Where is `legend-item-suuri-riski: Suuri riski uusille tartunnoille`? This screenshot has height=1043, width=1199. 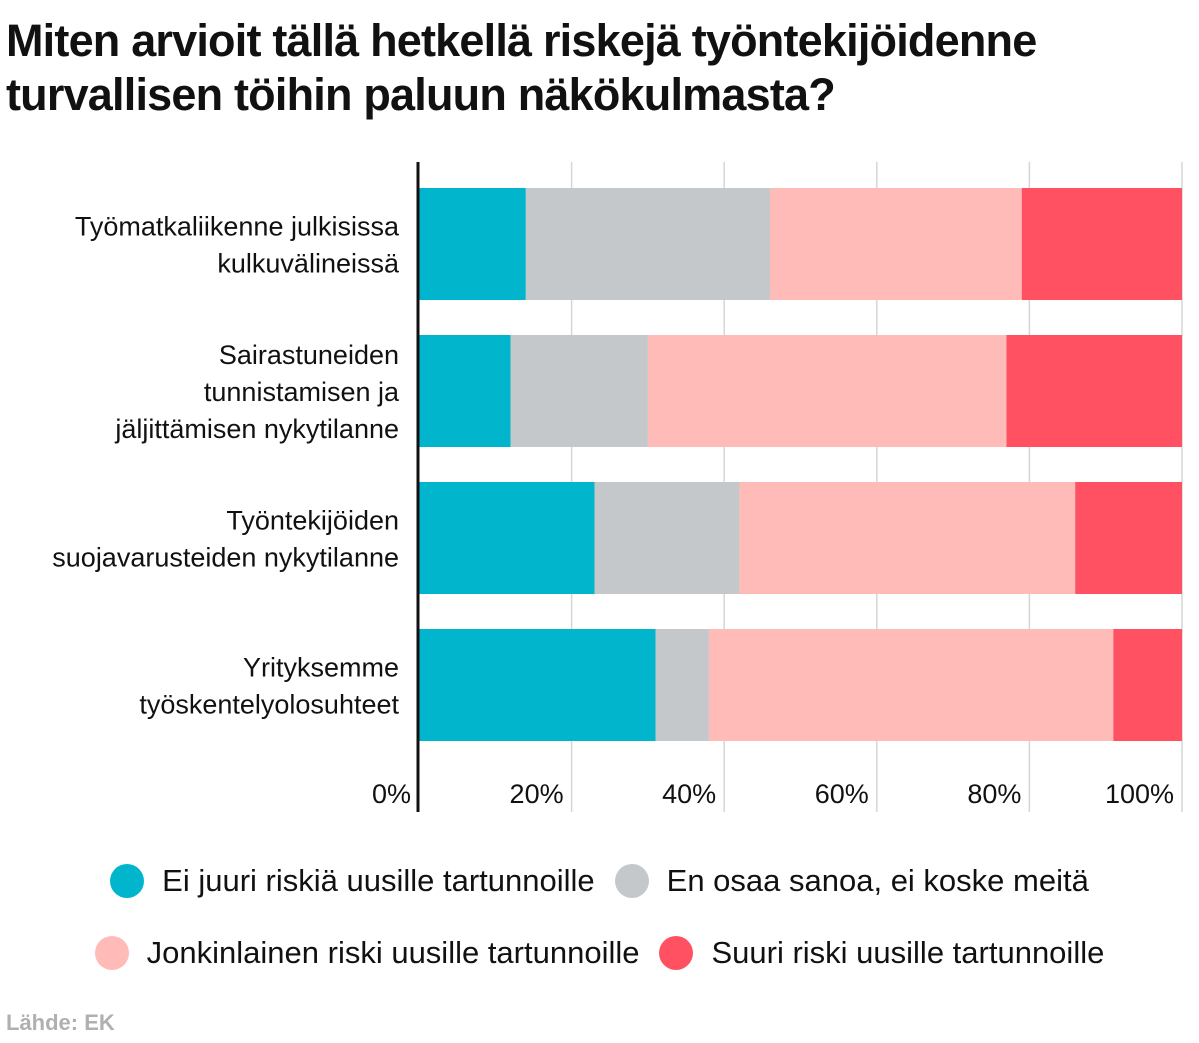
legend-item-suuri-riski: Suuri riski uusille tartunnoille is located at coordinates (881, 953).